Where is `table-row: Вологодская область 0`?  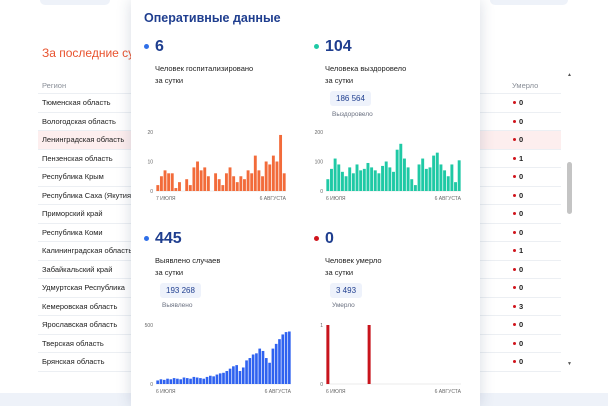
table-row: Вологодская область 0 is located at coordinates (299, 122).